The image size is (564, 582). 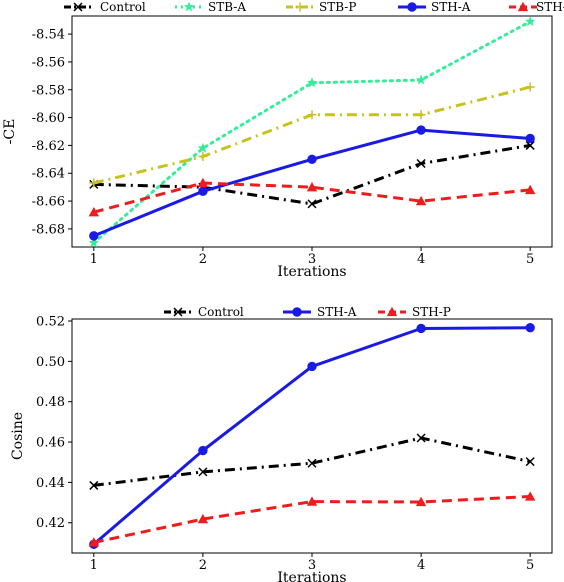 I want to click on y-tick-label: -8.68, so click(x=48, y=229).